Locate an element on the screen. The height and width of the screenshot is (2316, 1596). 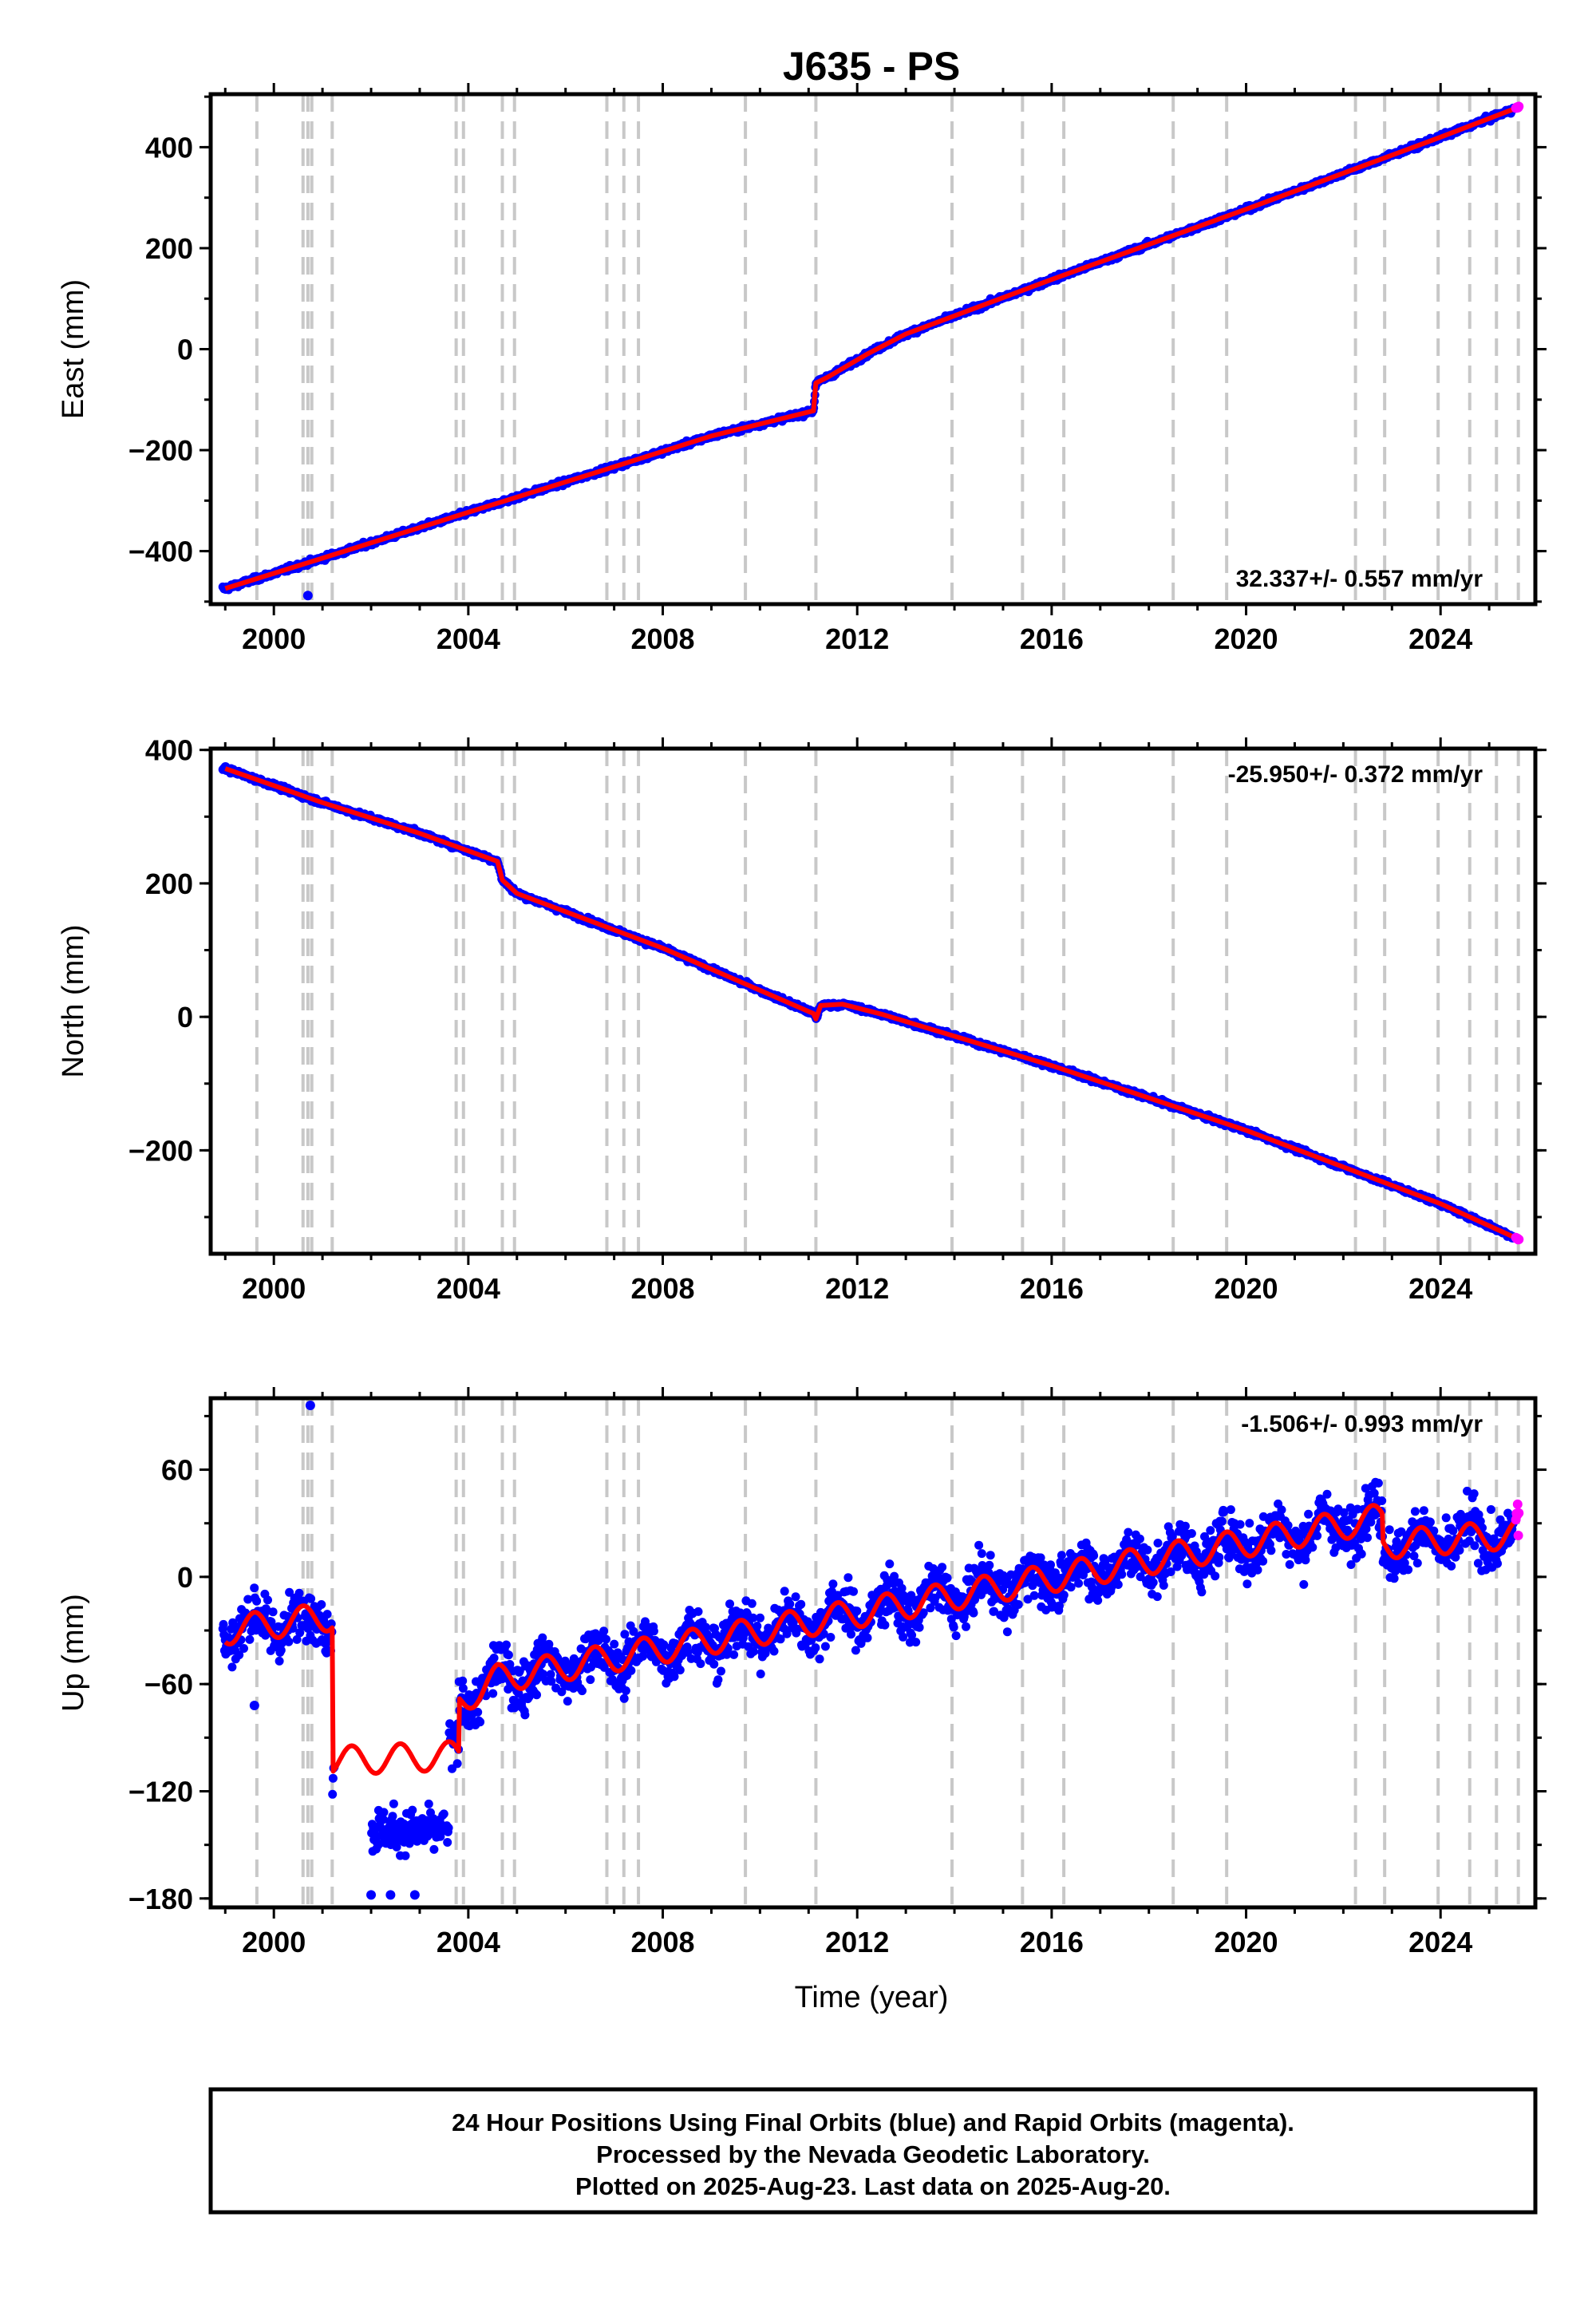
y-tick-label: −400 is located at coordinates (160, 552).